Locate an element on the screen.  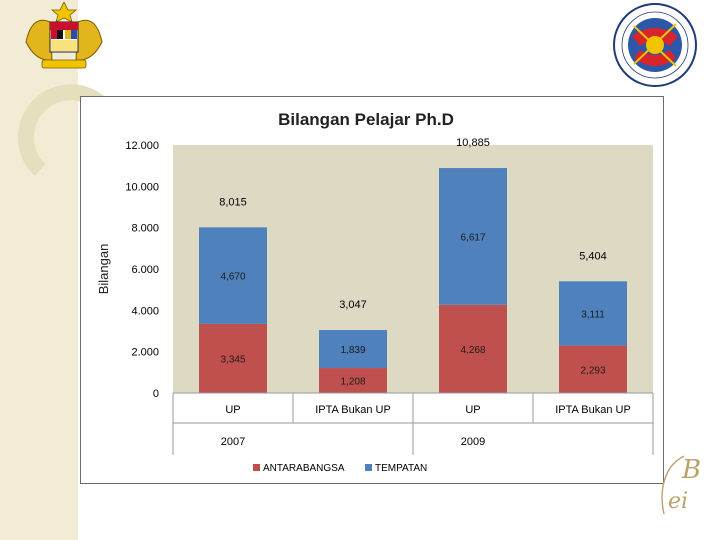
data-label: 4,268 is located at coordinates (472, 350).